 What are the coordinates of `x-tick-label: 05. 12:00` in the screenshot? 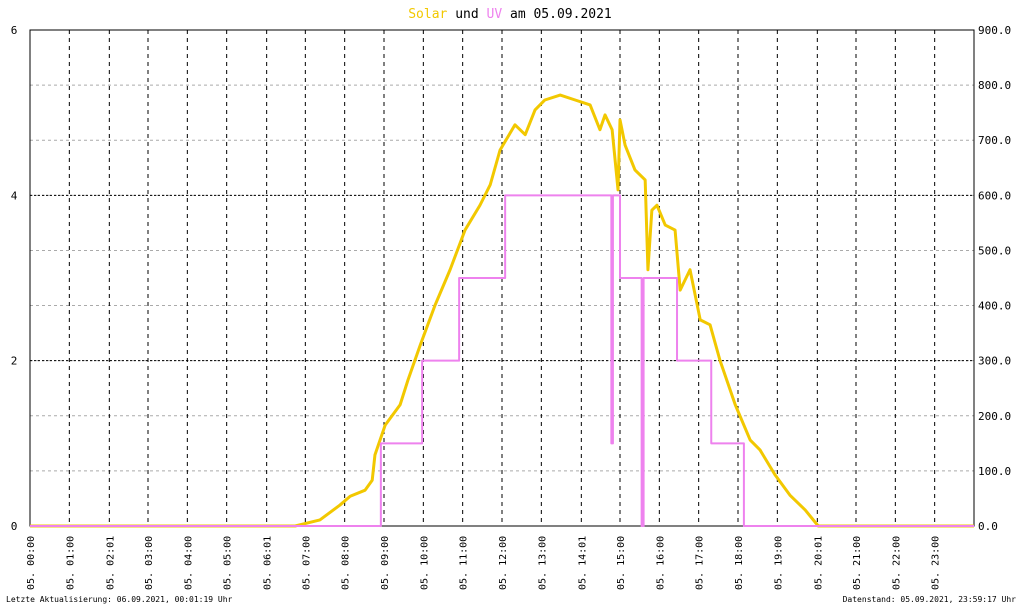 It's located at (503, 563).